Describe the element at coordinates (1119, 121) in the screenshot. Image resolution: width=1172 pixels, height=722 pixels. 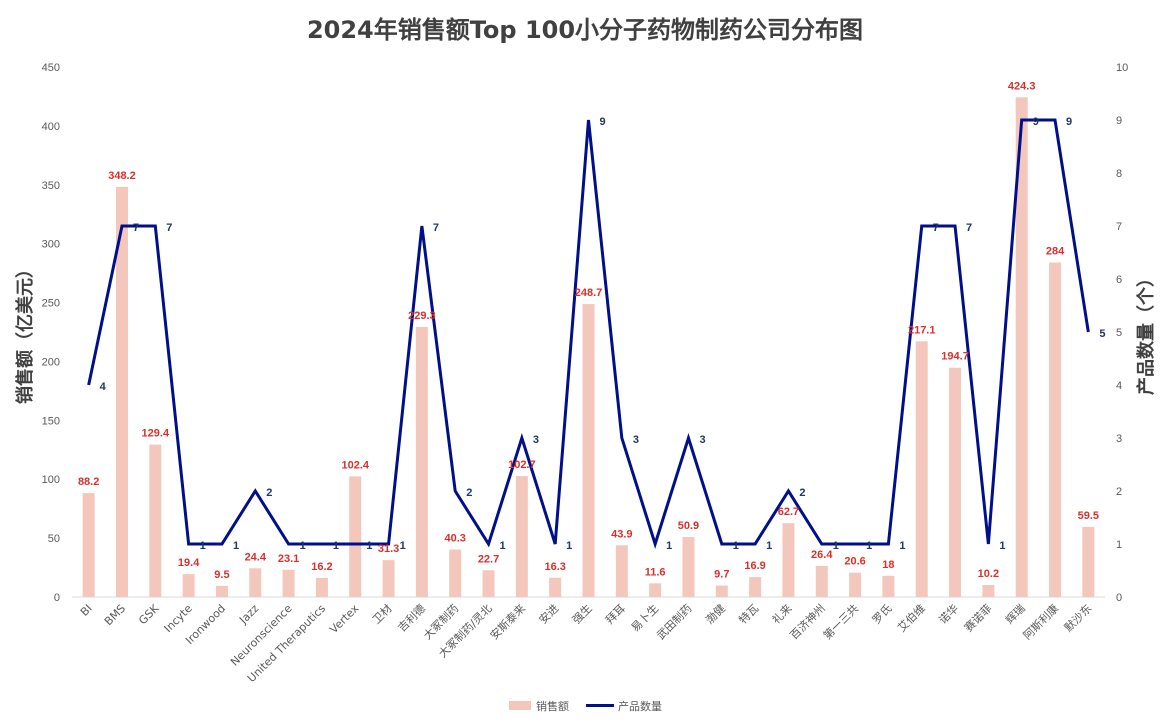
I see `y2-tick-label: 9` at that location.